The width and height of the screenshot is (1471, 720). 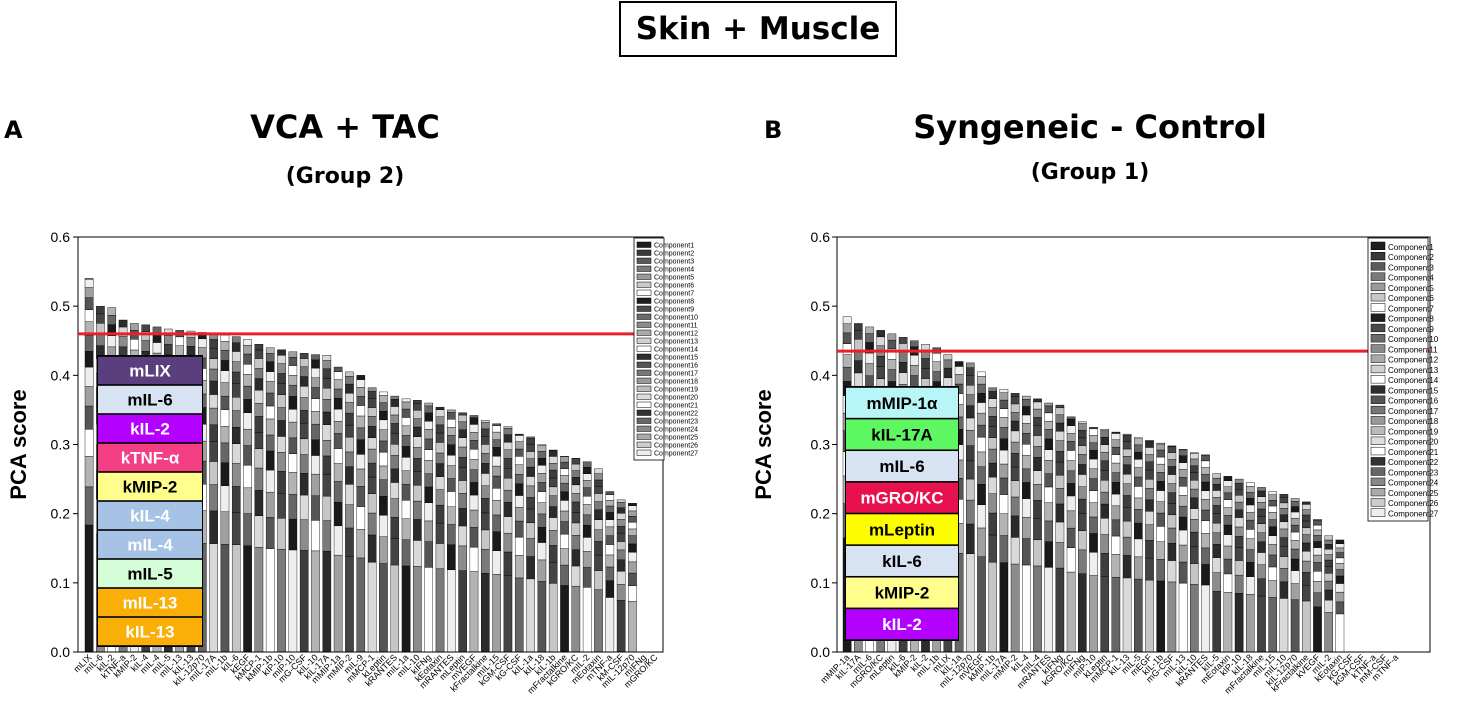 I want to click on panel-b-letter: B, so click(x=773, y=130).